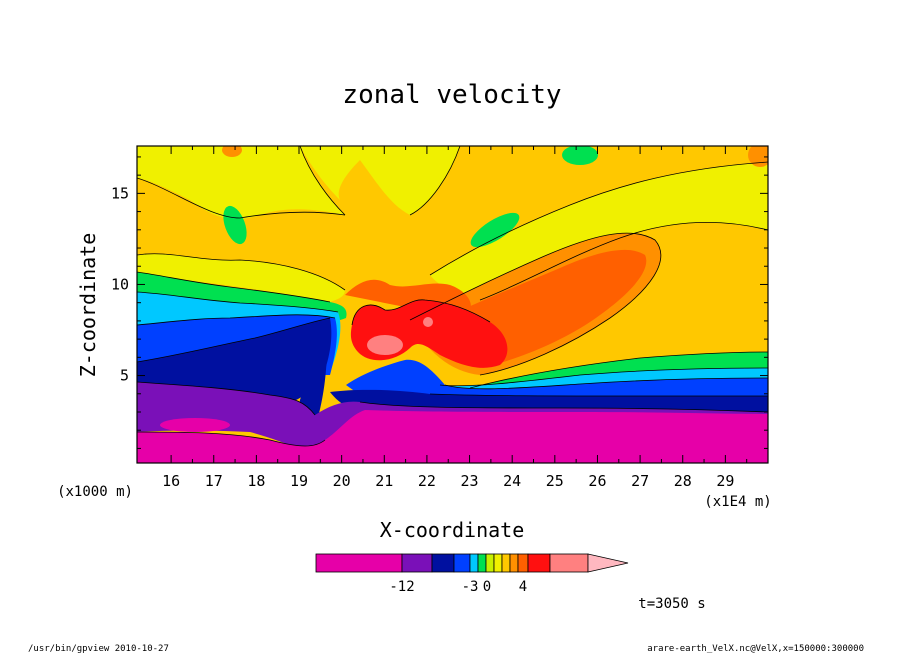 Image resolution: width=904 pixels, height=654 pixels. Describe the element at coordinates (384, 481) in the screenshot. I see `x-tick-label: 21` at that location.